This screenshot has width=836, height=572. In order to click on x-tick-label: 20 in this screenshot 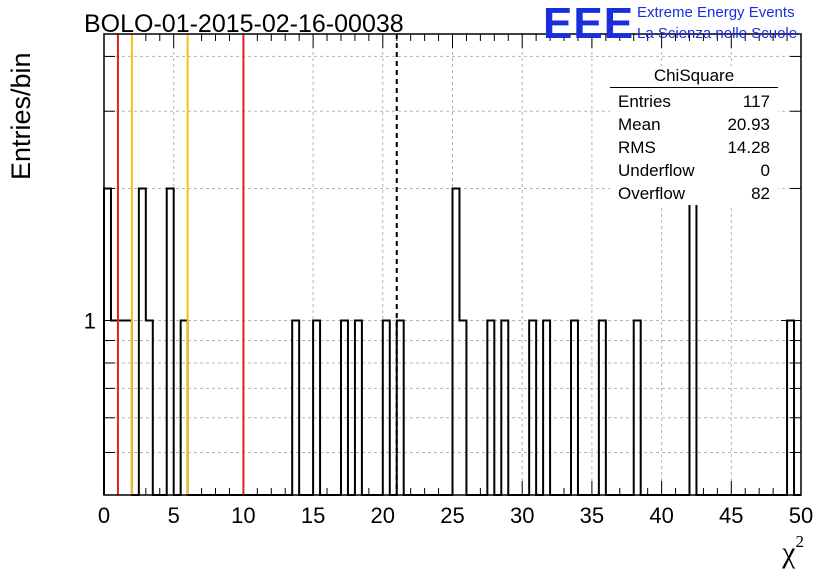, I will do `click(383, 515)`.